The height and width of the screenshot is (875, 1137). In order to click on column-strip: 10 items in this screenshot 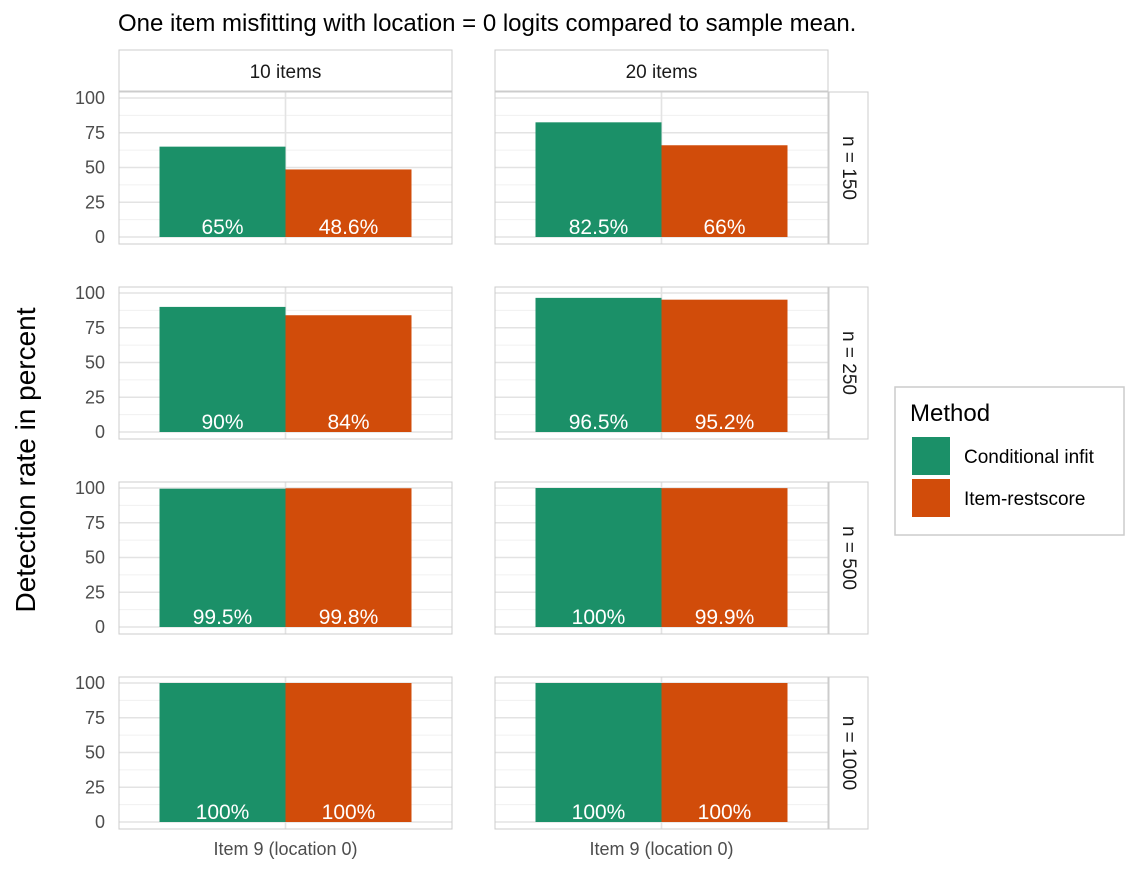, I will do `click(285, 70)`.